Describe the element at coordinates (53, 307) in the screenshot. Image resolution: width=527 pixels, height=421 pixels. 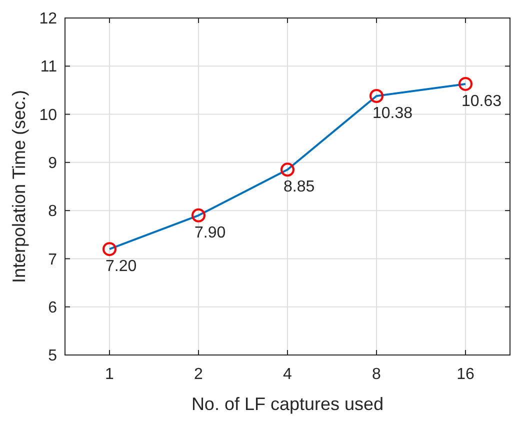
I see `y-tick-label: 6` at that location.